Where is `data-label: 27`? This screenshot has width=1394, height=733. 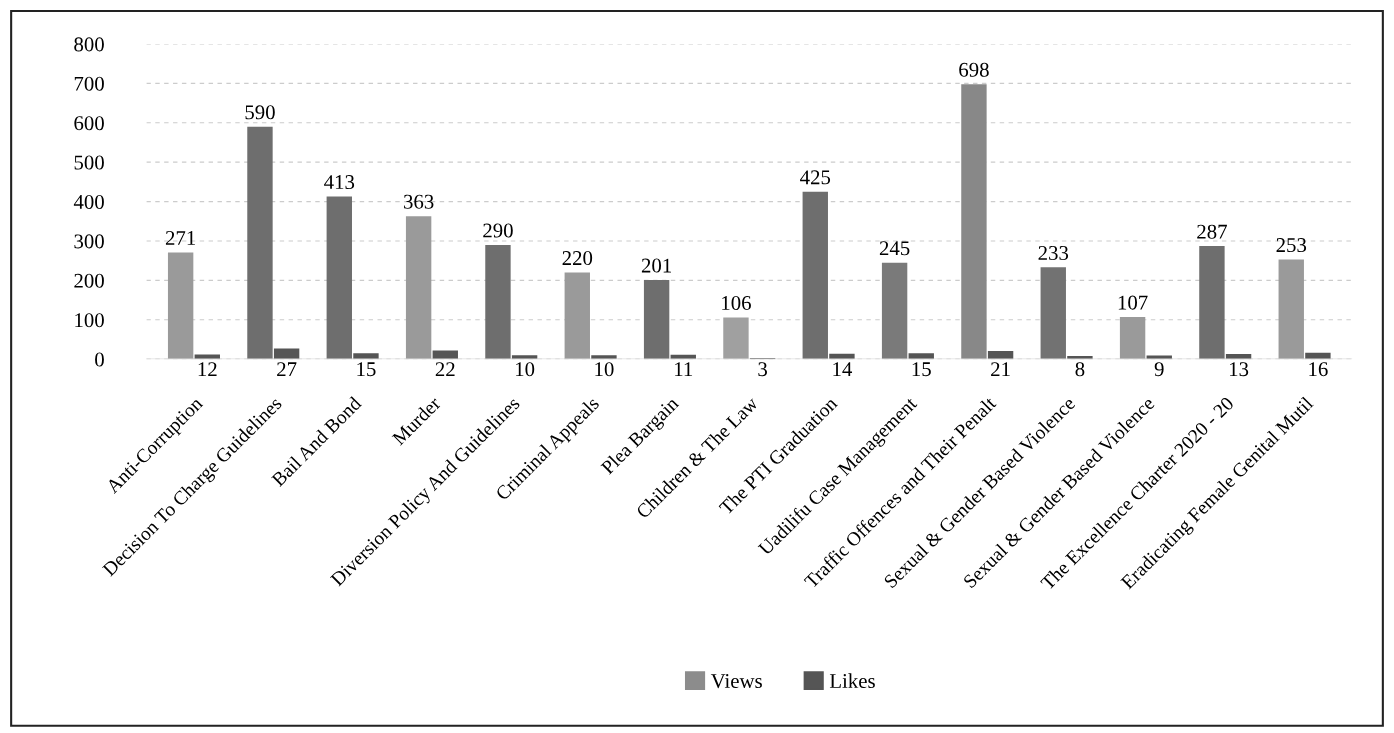 data-label: 27 is located at coordinates (287, 369).